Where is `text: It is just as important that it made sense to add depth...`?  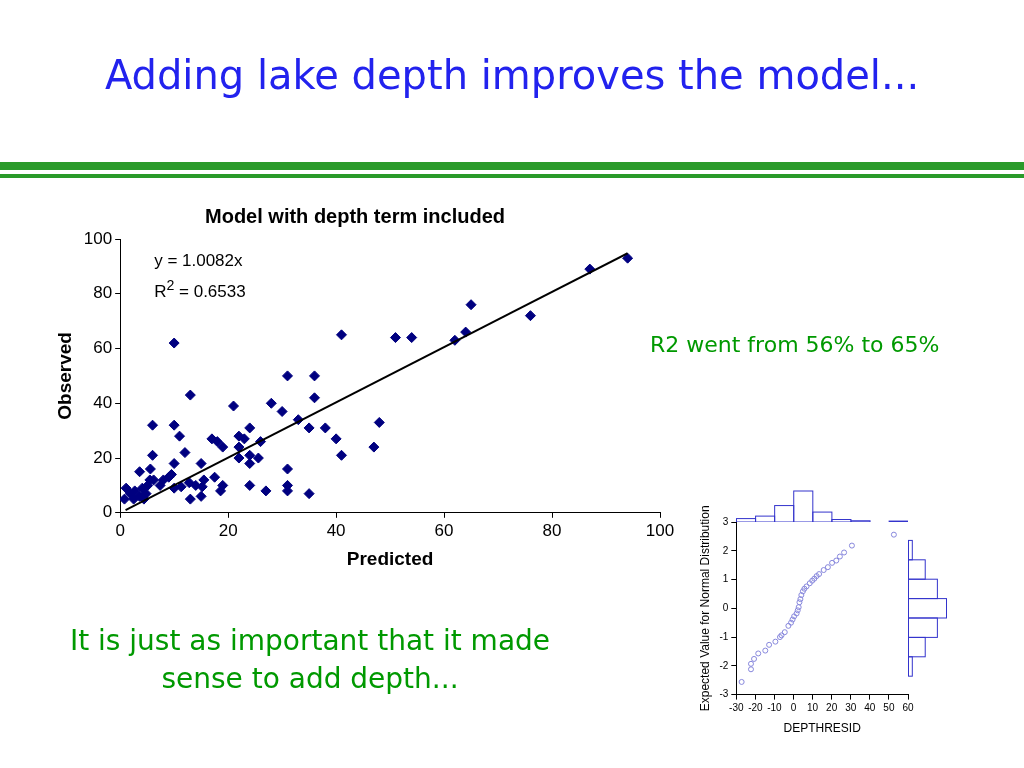 text: It is just as important that it made sense to add depth... is located at coordinates (310, 660).